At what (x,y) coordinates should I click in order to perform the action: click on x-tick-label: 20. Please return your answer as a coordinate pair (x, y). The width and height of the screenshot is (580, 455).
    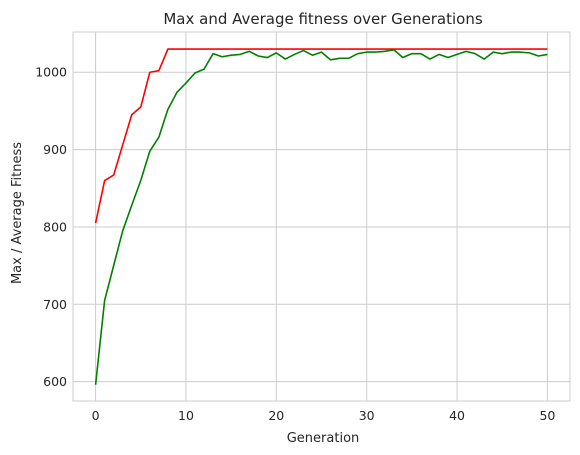
    Looking at the image, I should click on (276, 415).